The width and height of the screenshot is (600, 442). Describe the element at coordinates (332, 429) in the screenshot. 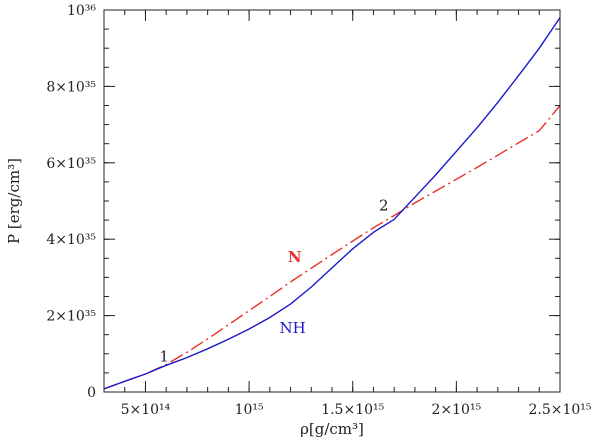

I see `x-axis-title: ρ[g/cm³]` at that location.